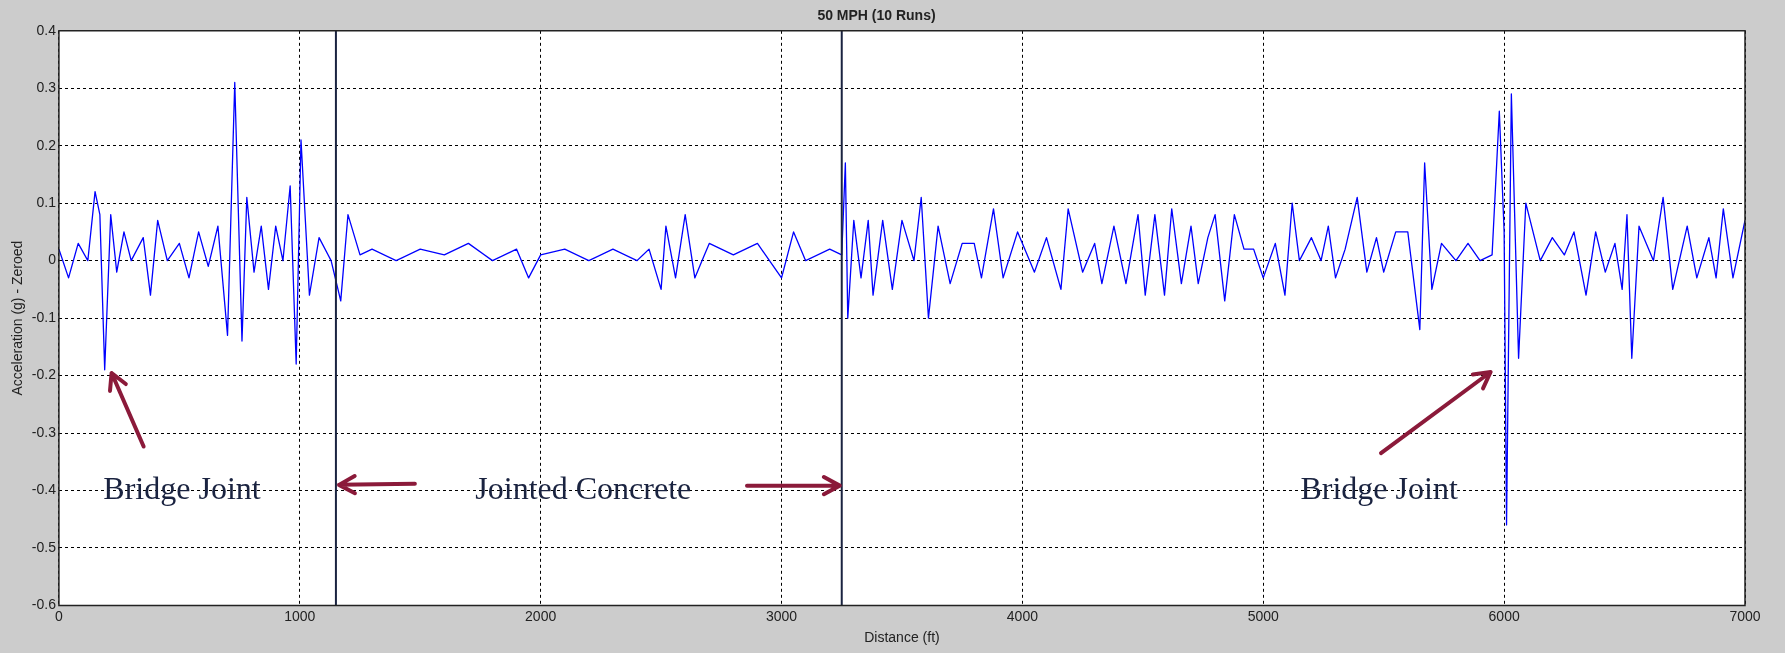 Image resolution: width=1785 pixels, height=653 pixels. I want to click on x-tick-label: 4000, so click(1022, 615).